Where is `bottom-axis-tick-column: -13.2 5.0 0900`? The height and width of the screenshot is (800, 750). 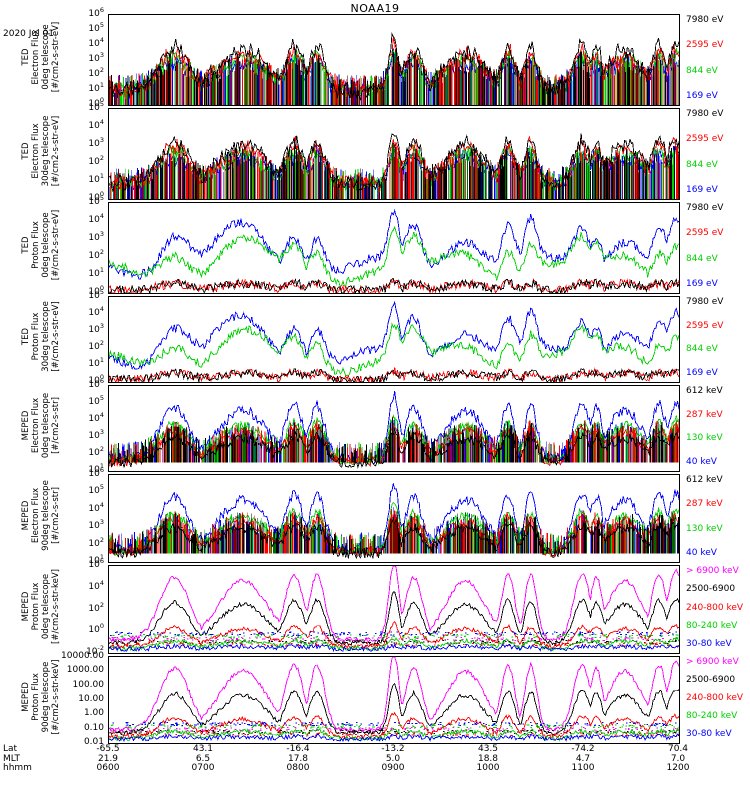 bottom-axis-tick-column: -13.2 5.0 0900 is located at coordinates (393, 759).